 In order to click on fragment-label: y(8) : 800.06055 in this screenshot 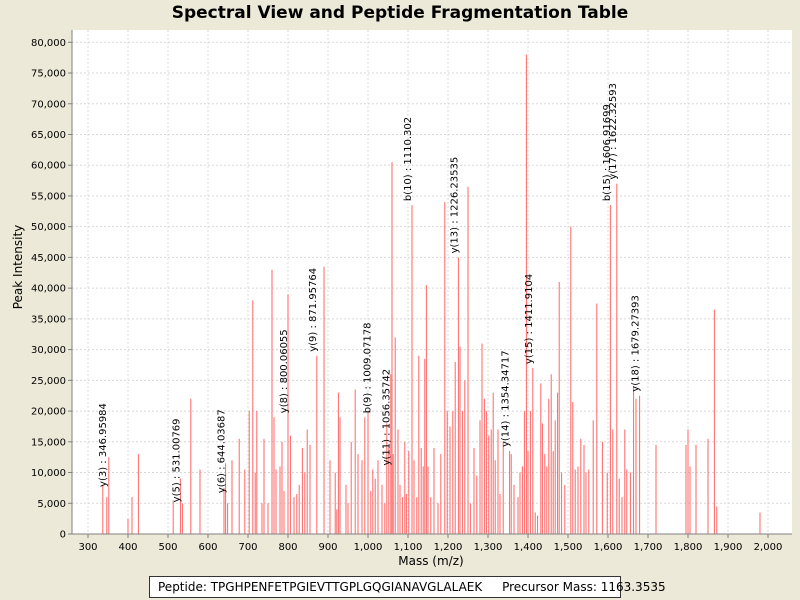, I will do `click(284, 371)`.